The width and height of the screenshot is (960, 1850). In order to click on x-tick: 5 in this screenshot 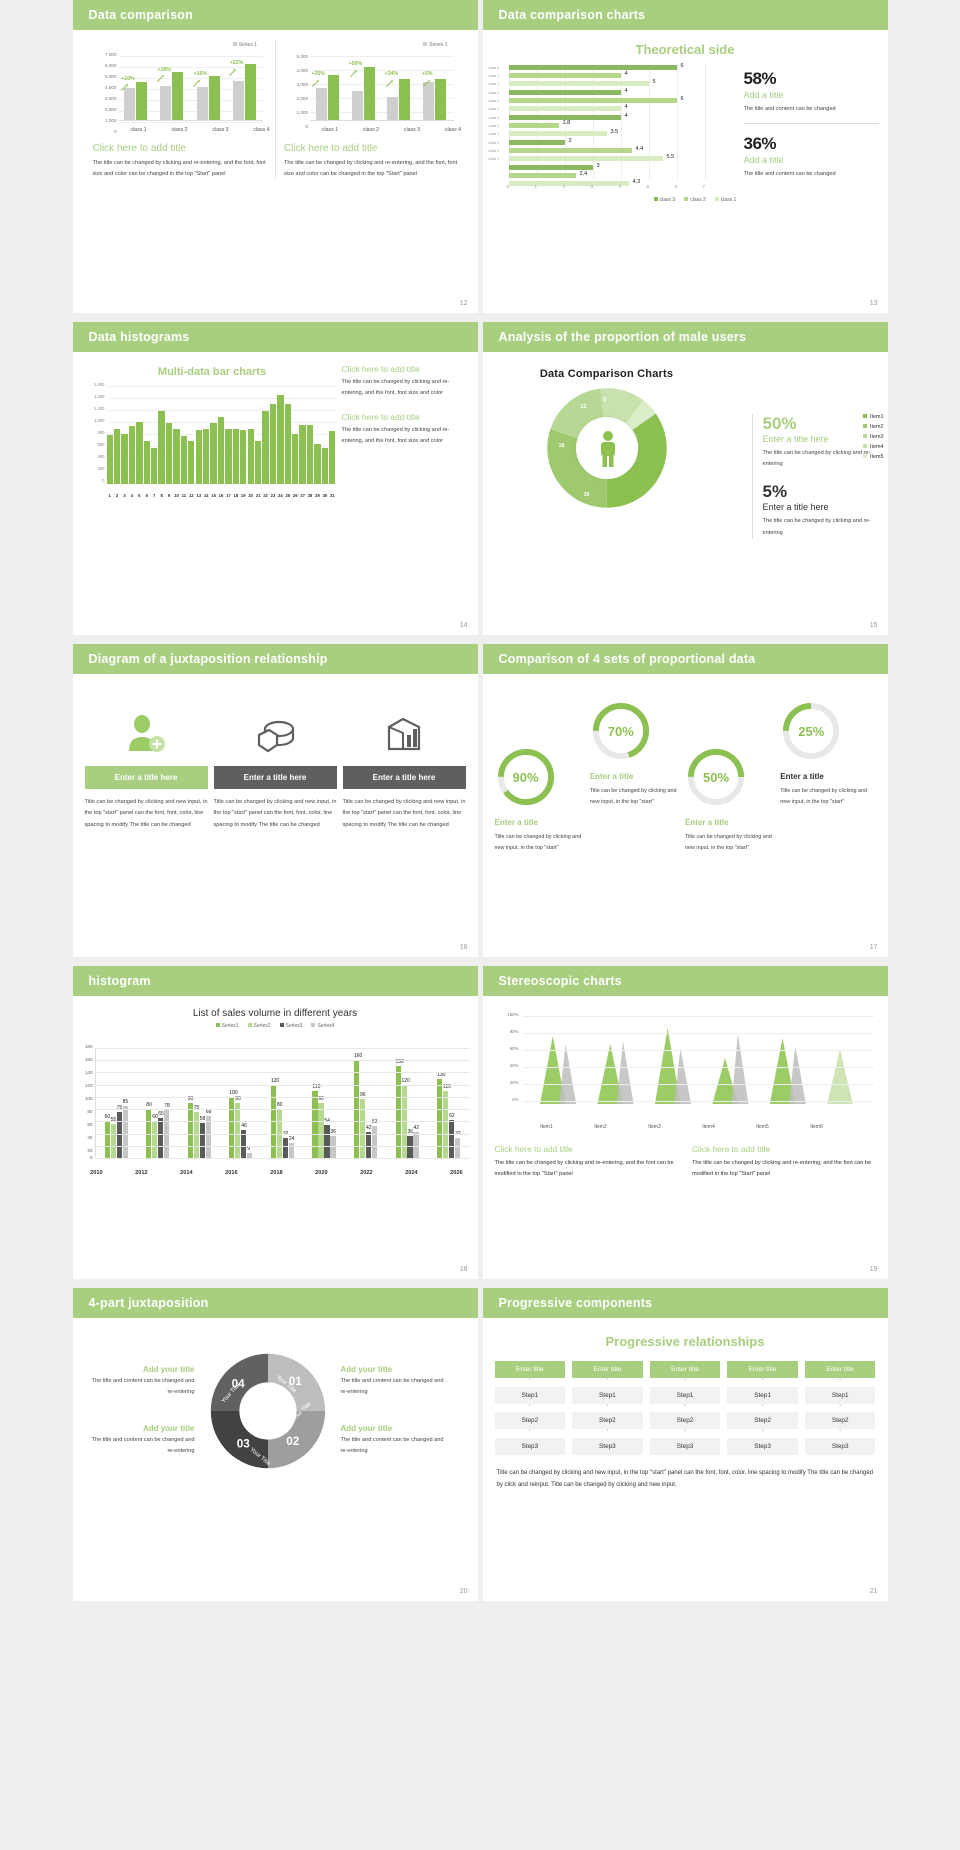, I will do `click(139, 495)`.